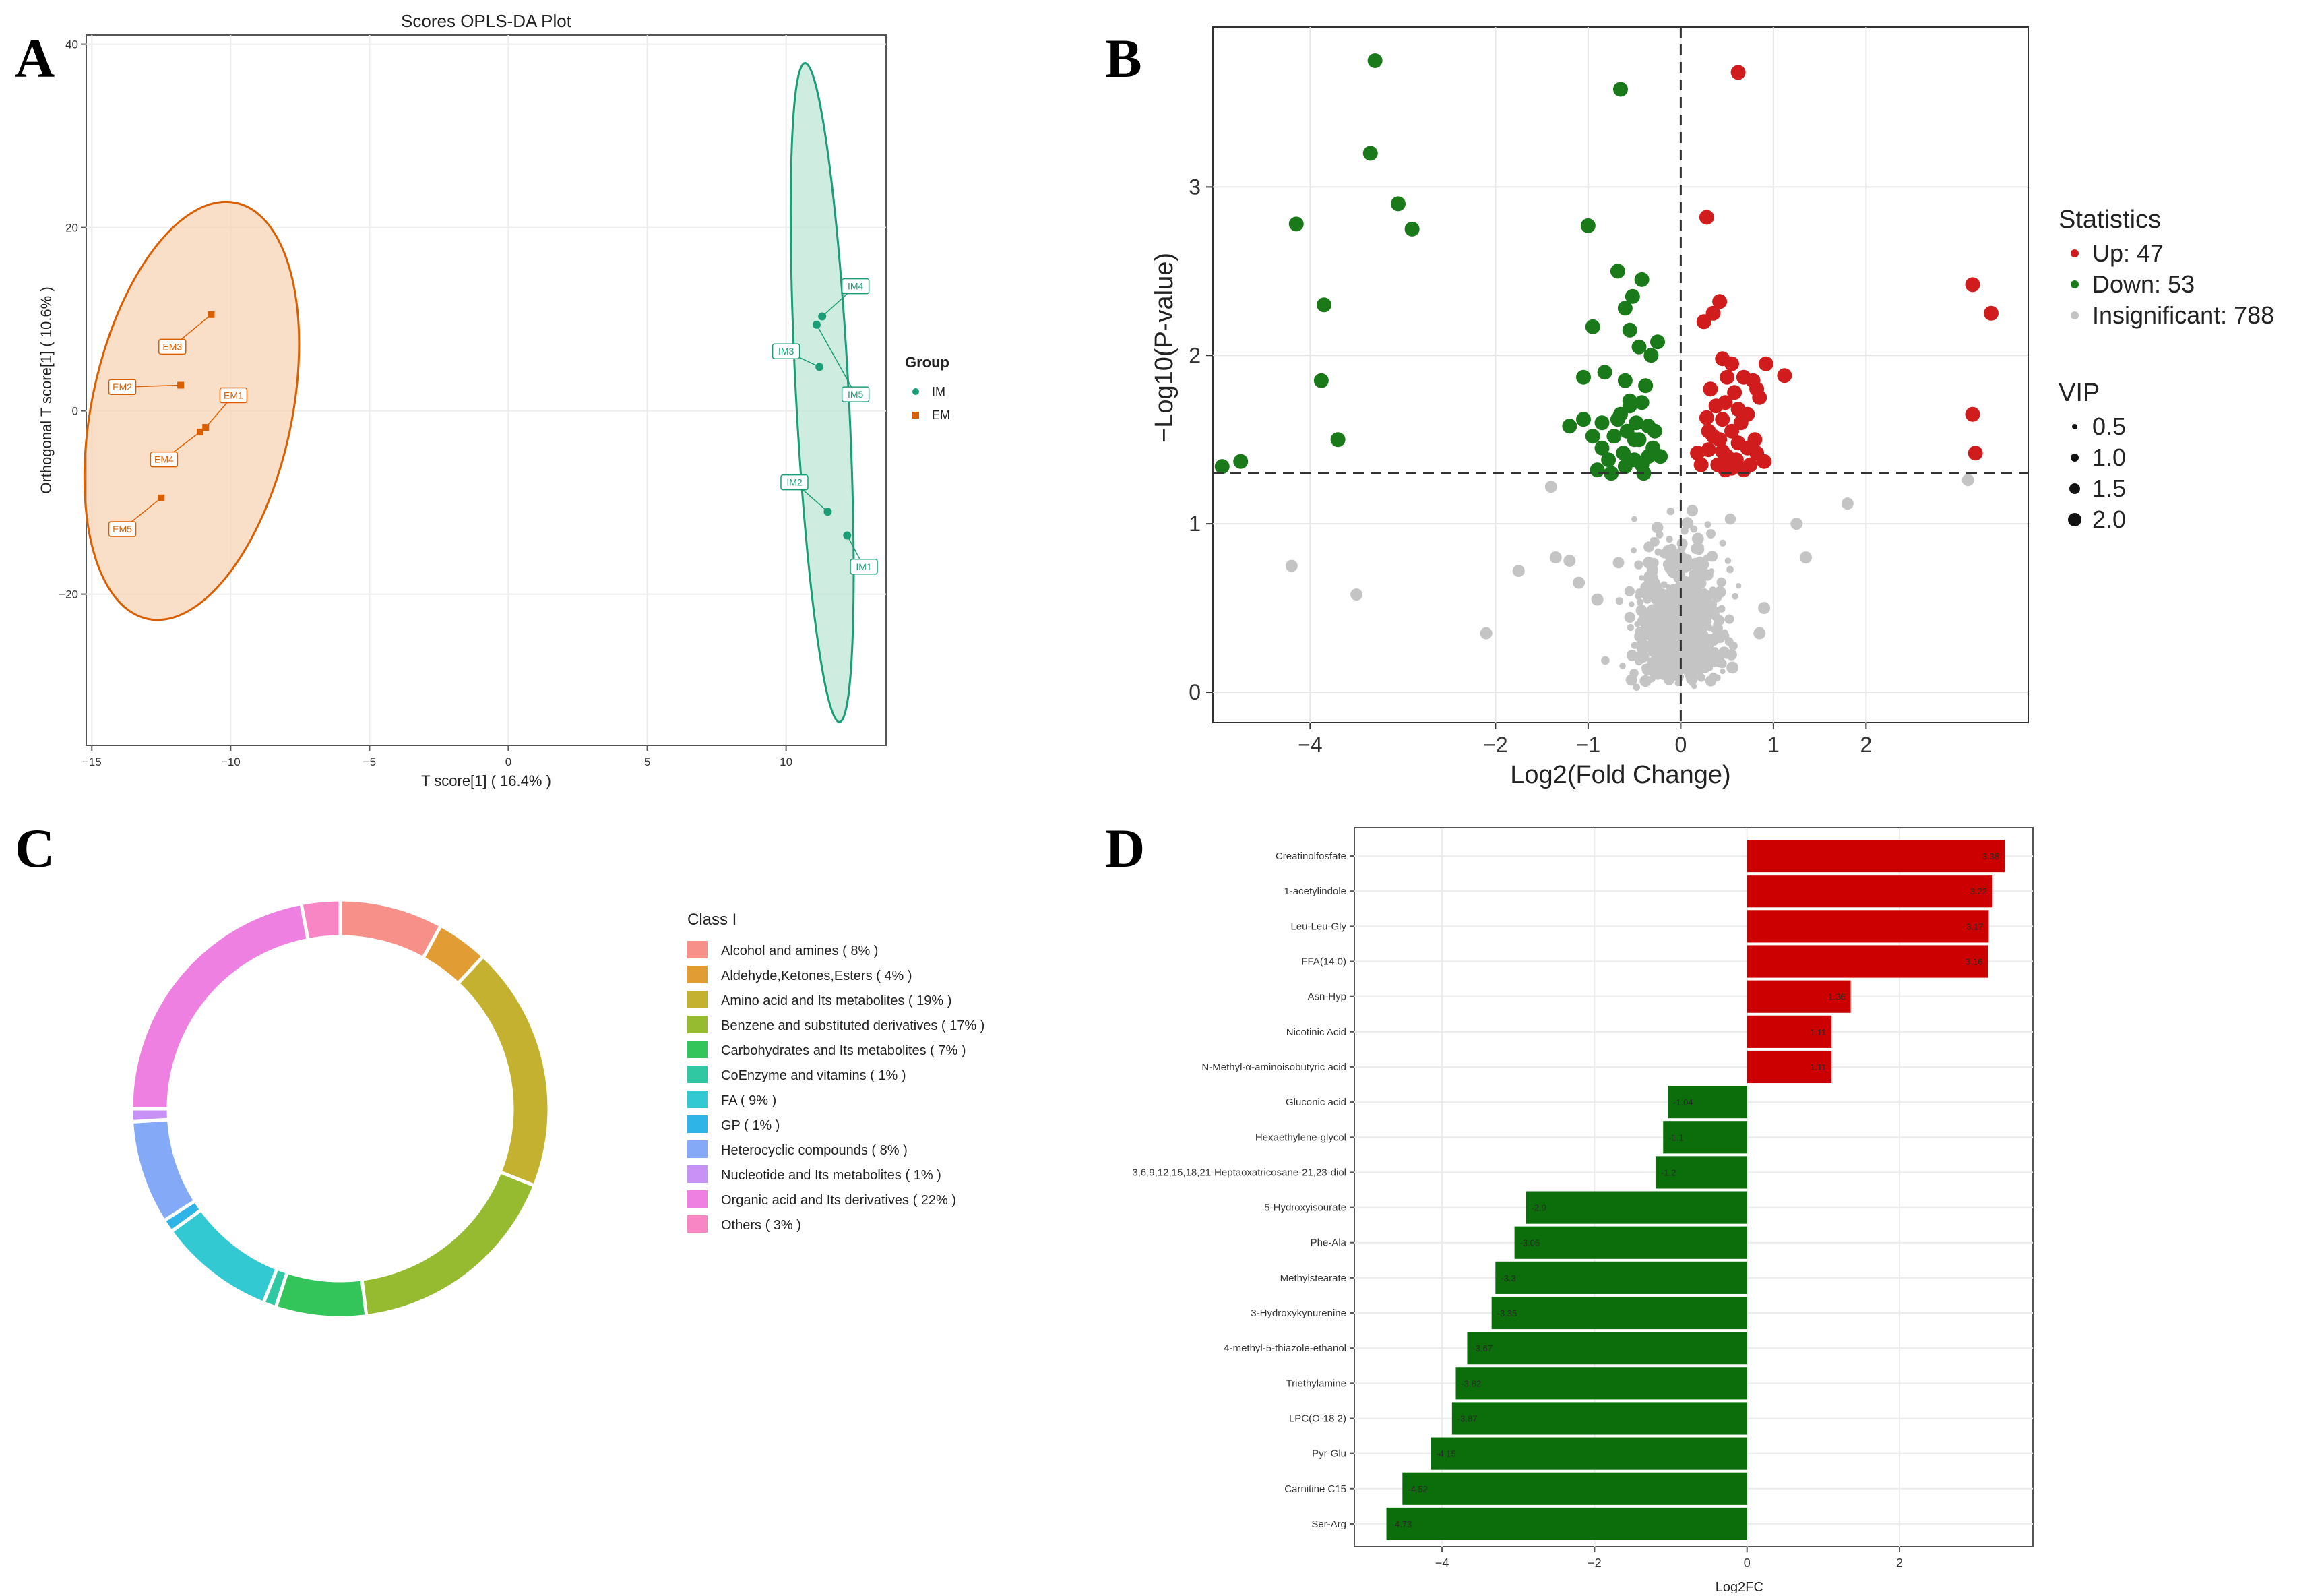 This screenshot has height=1596, width=2324. Describe the element at coordinates (1507, 1313) in the screenshot. I see `bar-value-label: -3.35` at that location.